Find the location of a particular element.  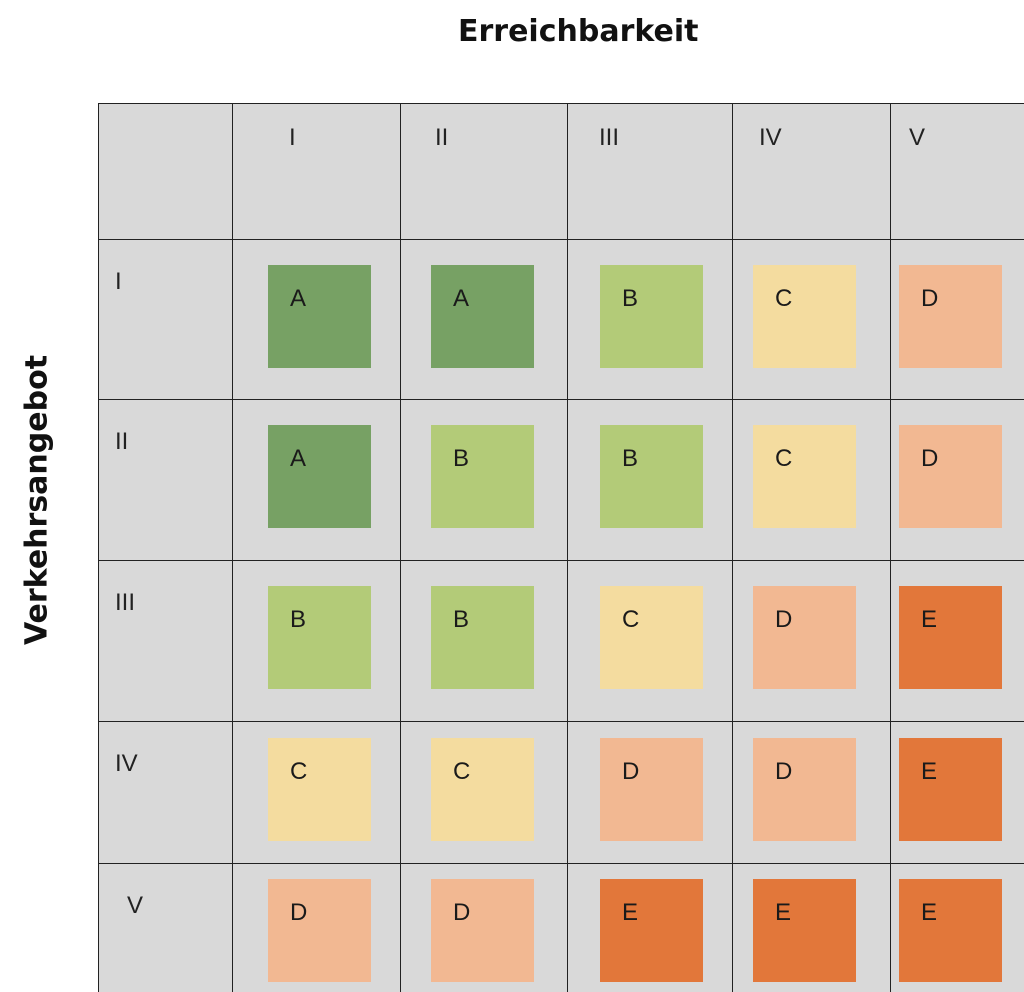

row-header: IV is located at coordinates (165, 792).